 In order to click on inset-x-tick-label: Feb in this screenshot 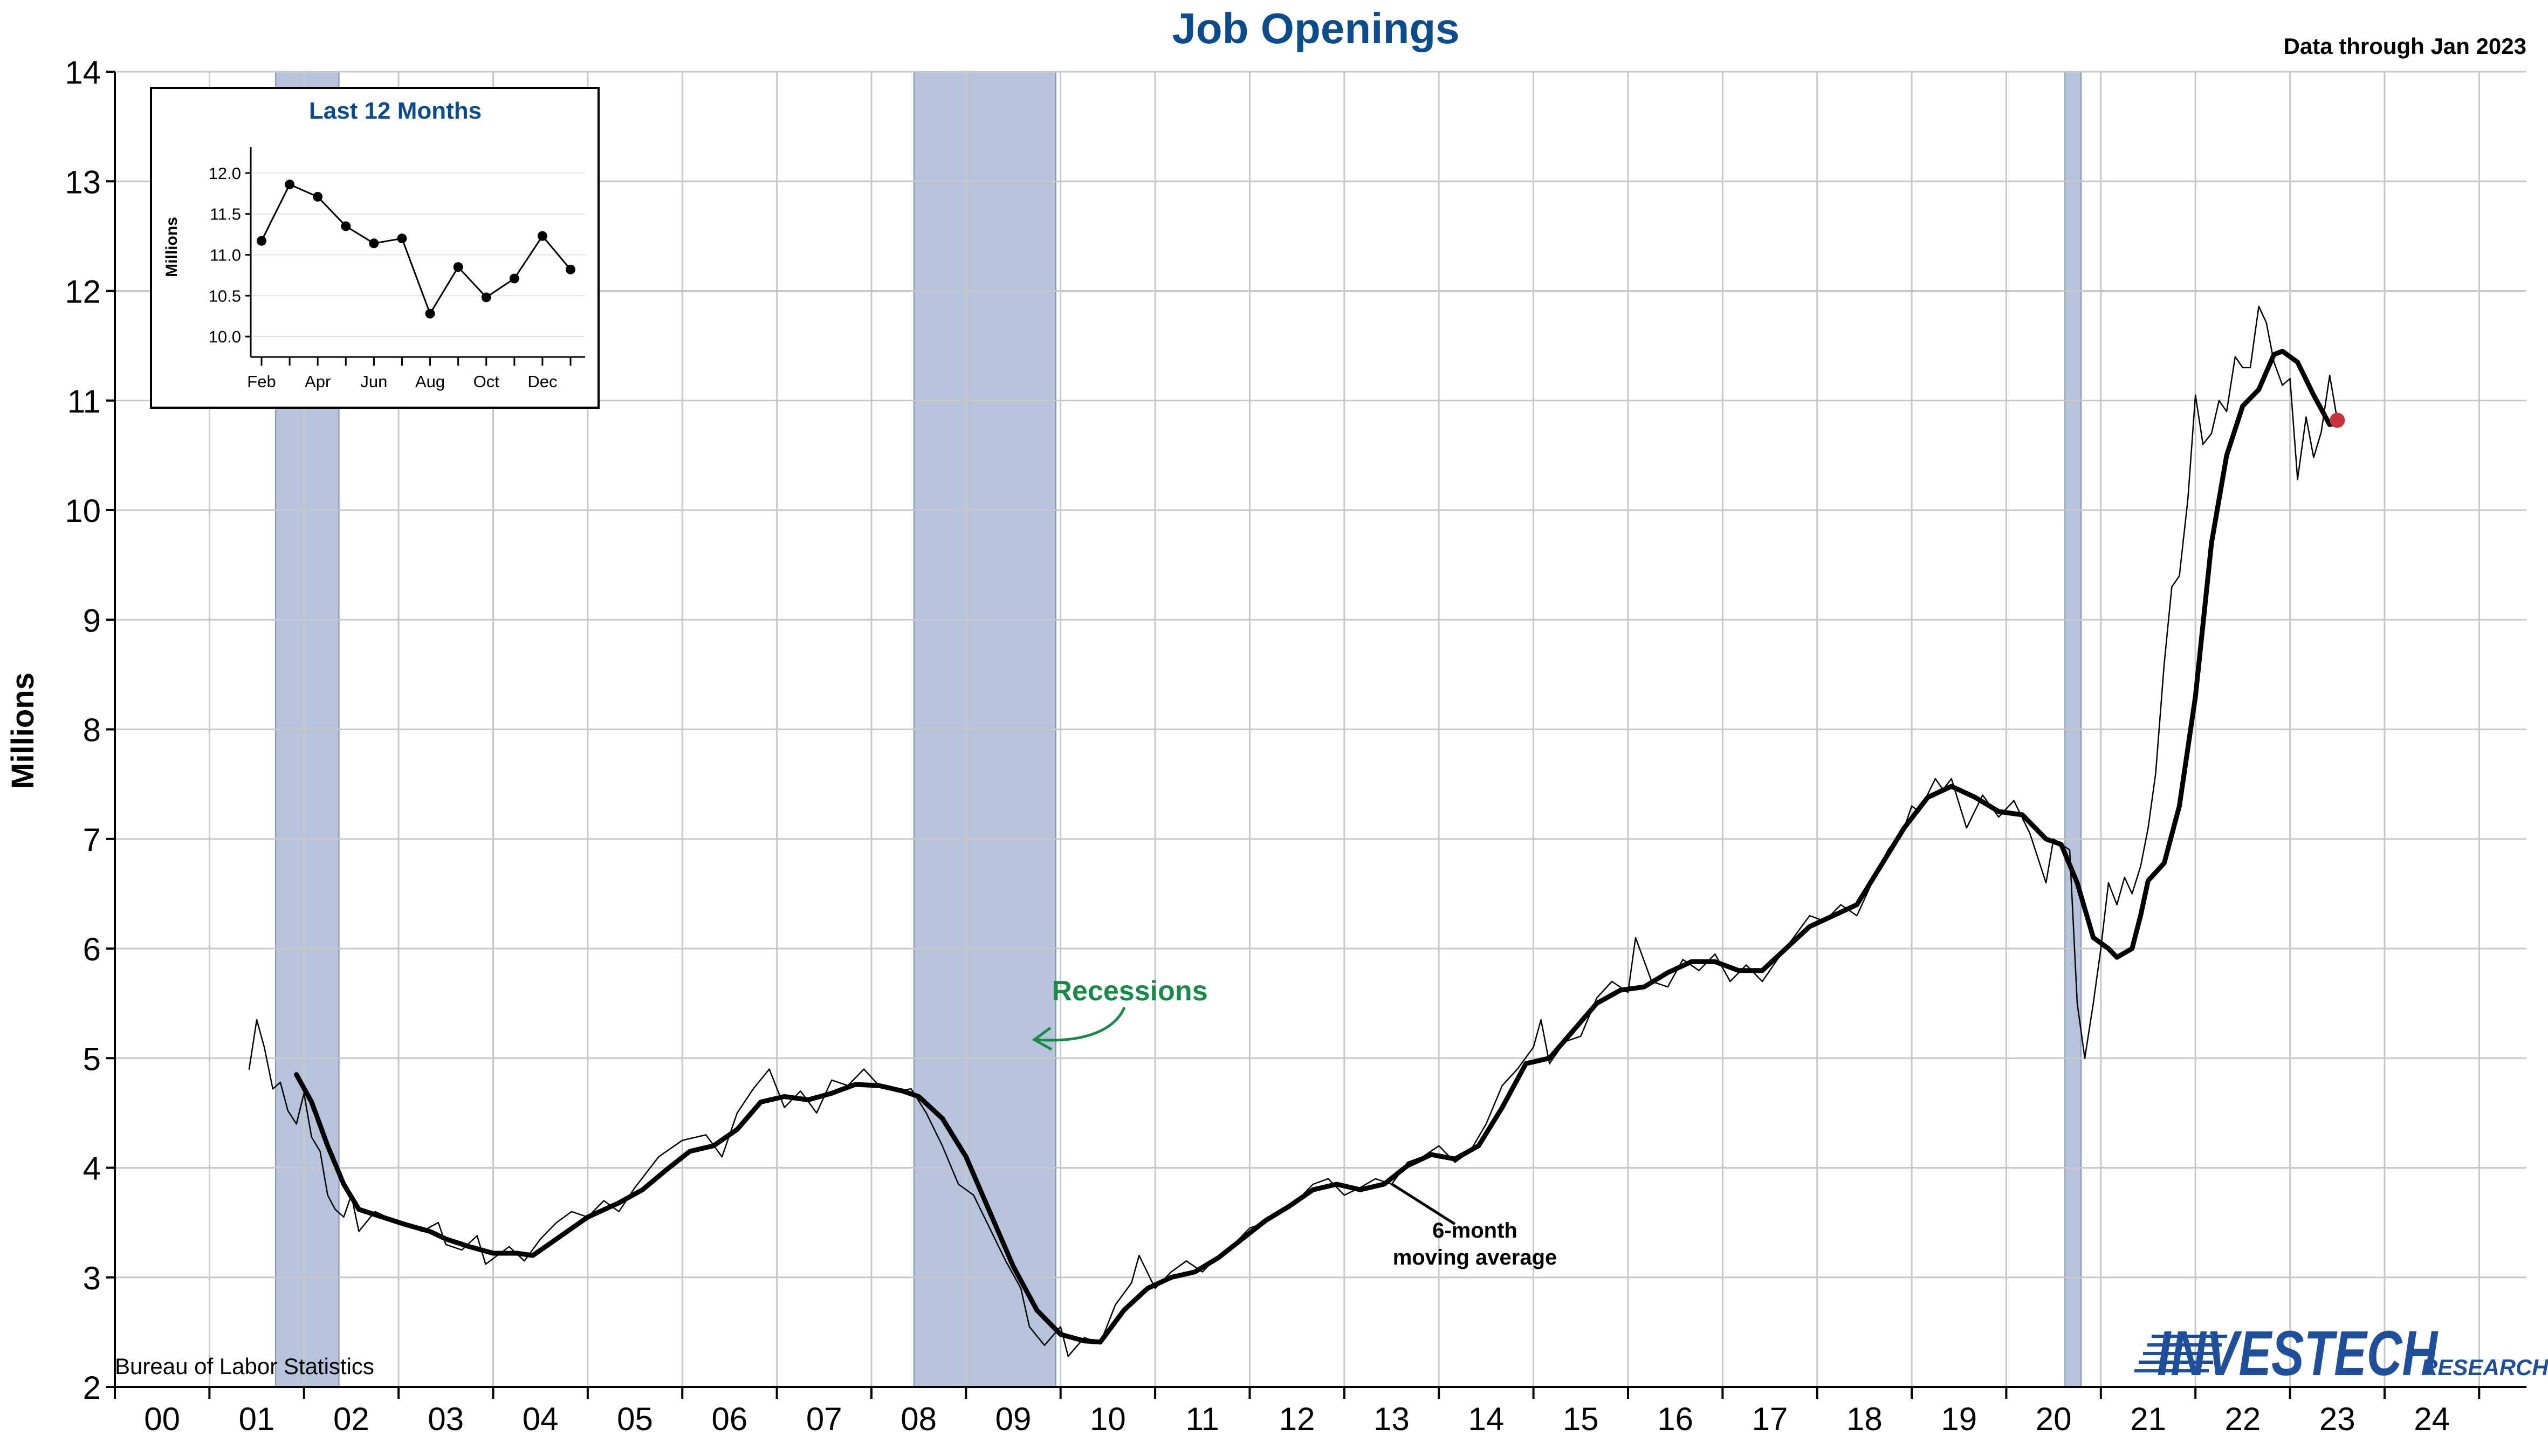, I will do `click(261, 381)`.